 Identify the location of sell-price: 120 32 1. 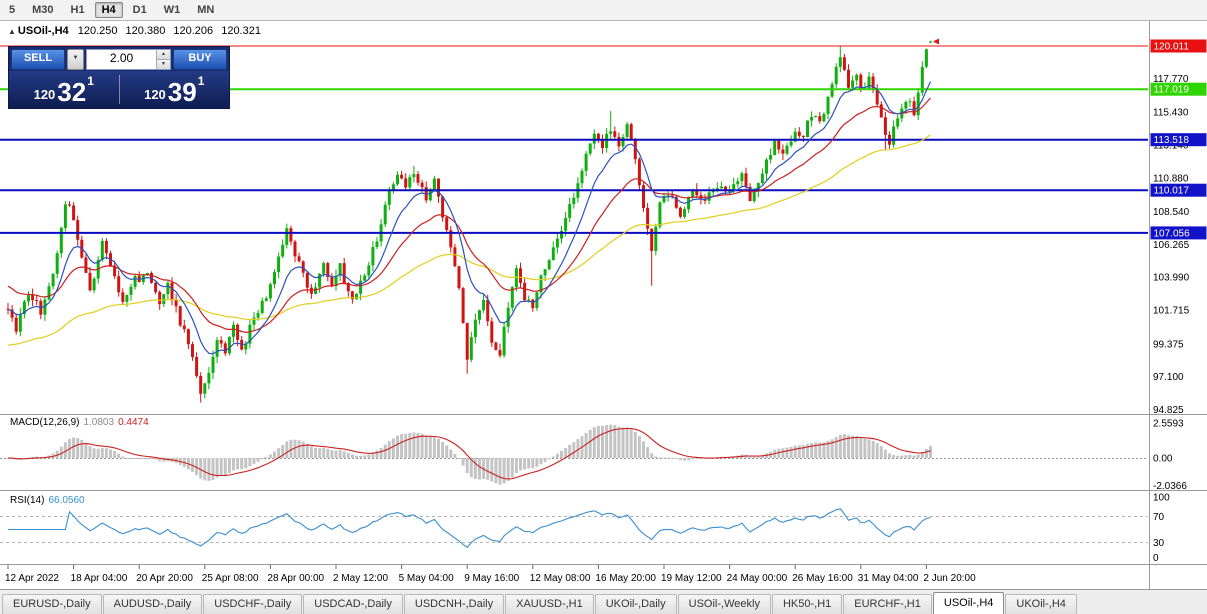
(64, 89).